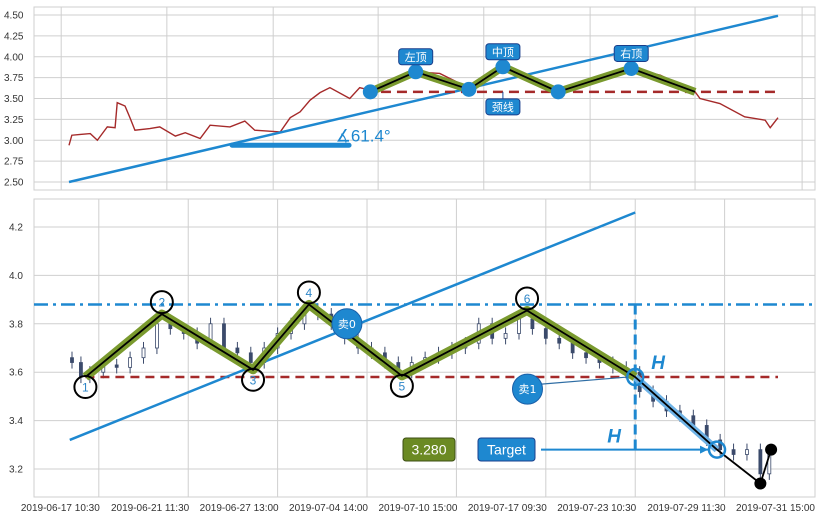  What do you see at coordinates (14, 162) in the screenshot?
I see `top-y-tick-label: 2.75` at bounding box center [14, 162].